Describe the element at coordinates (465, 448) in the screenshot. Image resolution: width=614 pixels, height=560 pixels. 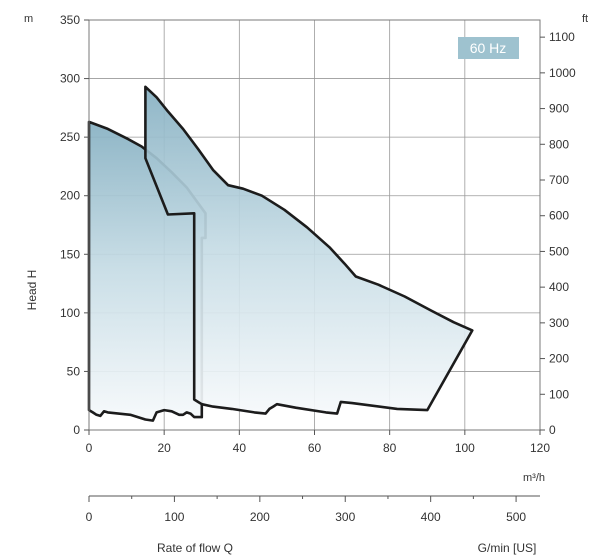
I see `x-tick-label: 100` at that location.